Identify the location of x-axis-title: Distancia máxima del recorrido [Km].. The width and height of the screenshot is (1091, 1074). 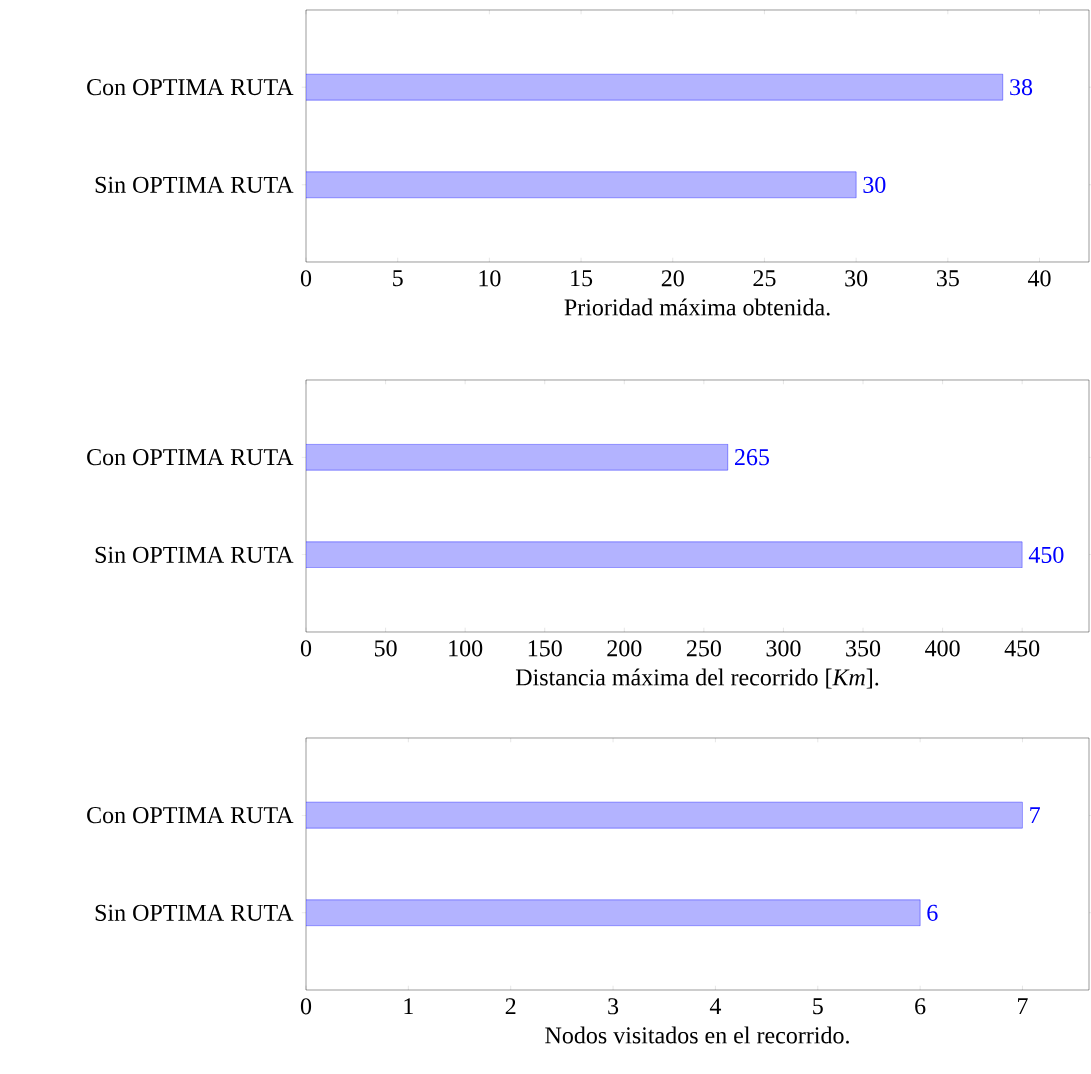
(697, 678).